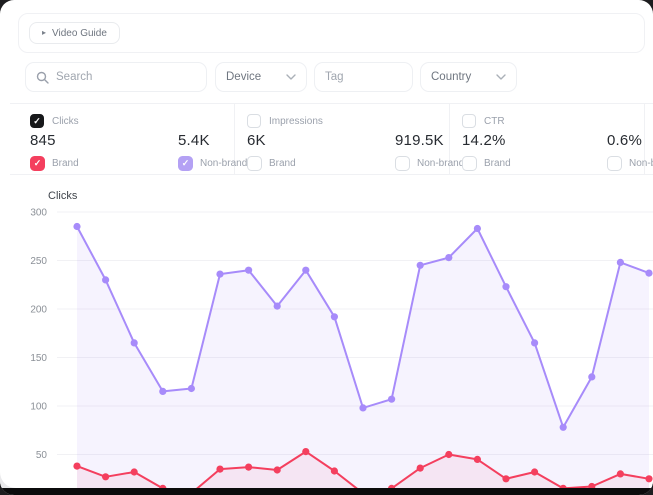 The image size is (653, 495). I want to click on country-select-value: Country, so click(451, 77).